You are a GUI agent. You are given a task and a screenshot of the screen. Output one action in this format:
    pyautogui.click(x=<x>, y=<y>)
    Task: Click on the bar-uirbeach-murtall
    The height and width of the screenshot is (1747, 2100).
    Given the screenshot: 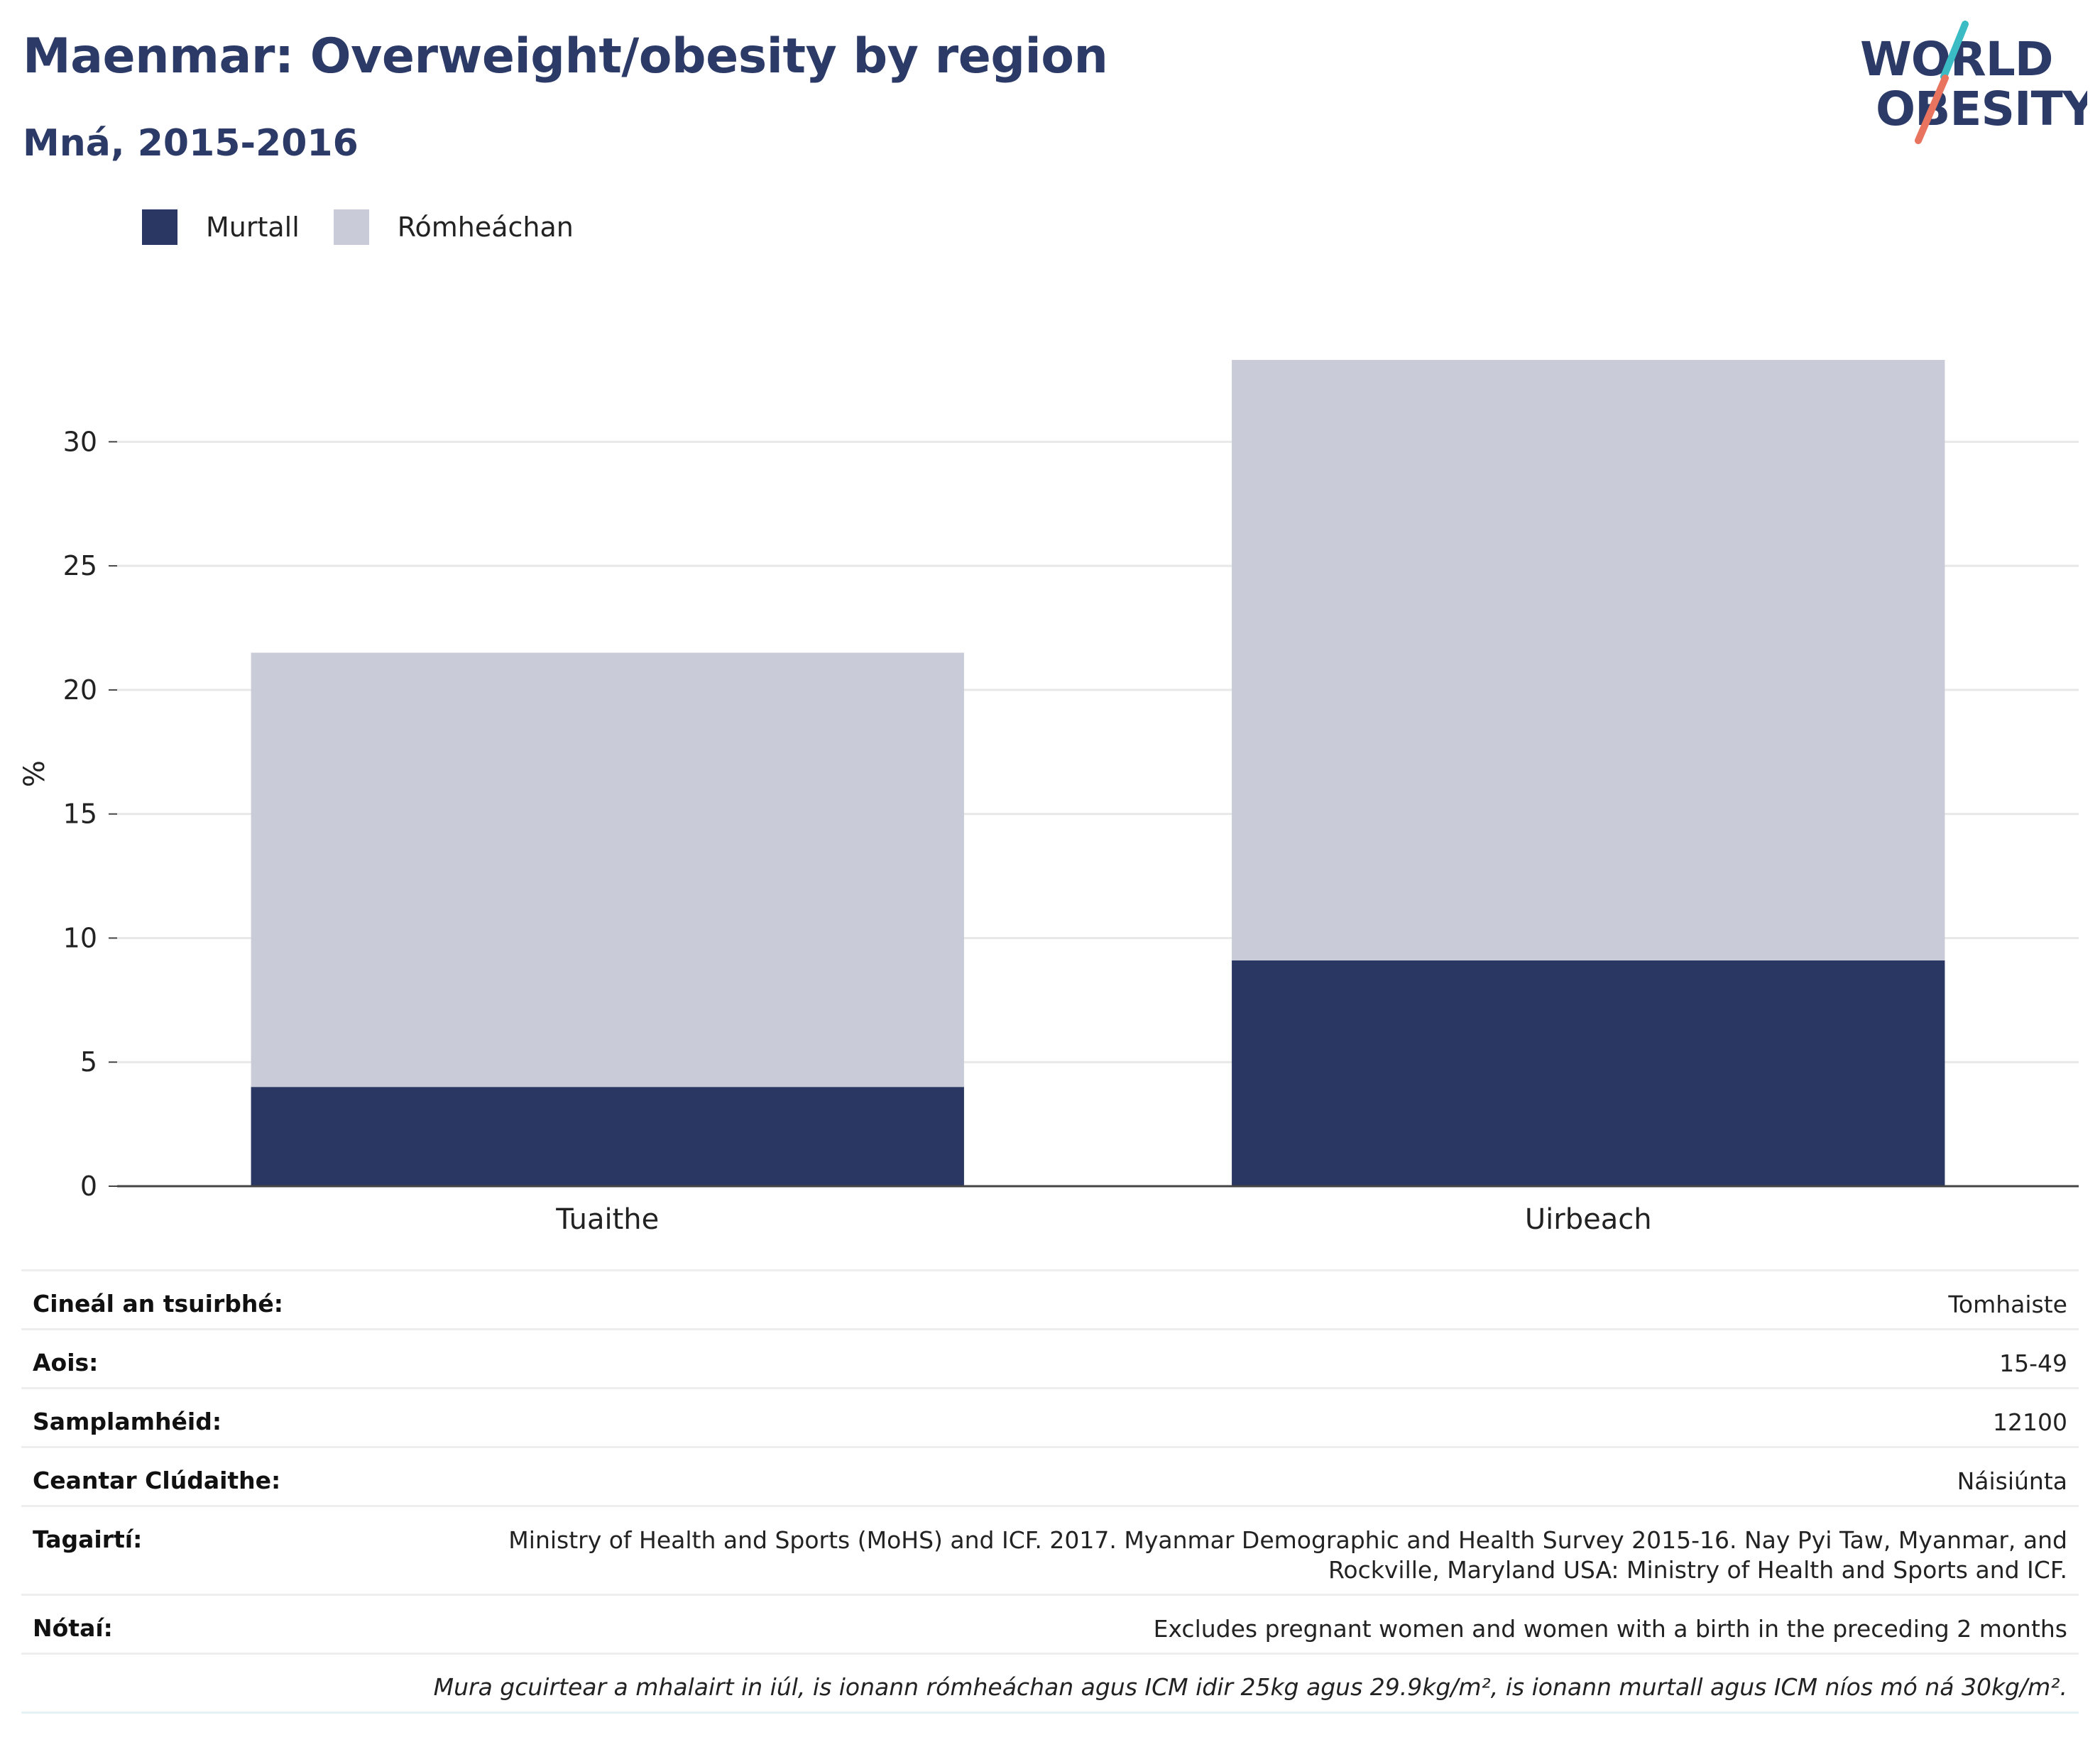 What is the action you would take?
    pyautogui.click(x=1588, y=1073)
    